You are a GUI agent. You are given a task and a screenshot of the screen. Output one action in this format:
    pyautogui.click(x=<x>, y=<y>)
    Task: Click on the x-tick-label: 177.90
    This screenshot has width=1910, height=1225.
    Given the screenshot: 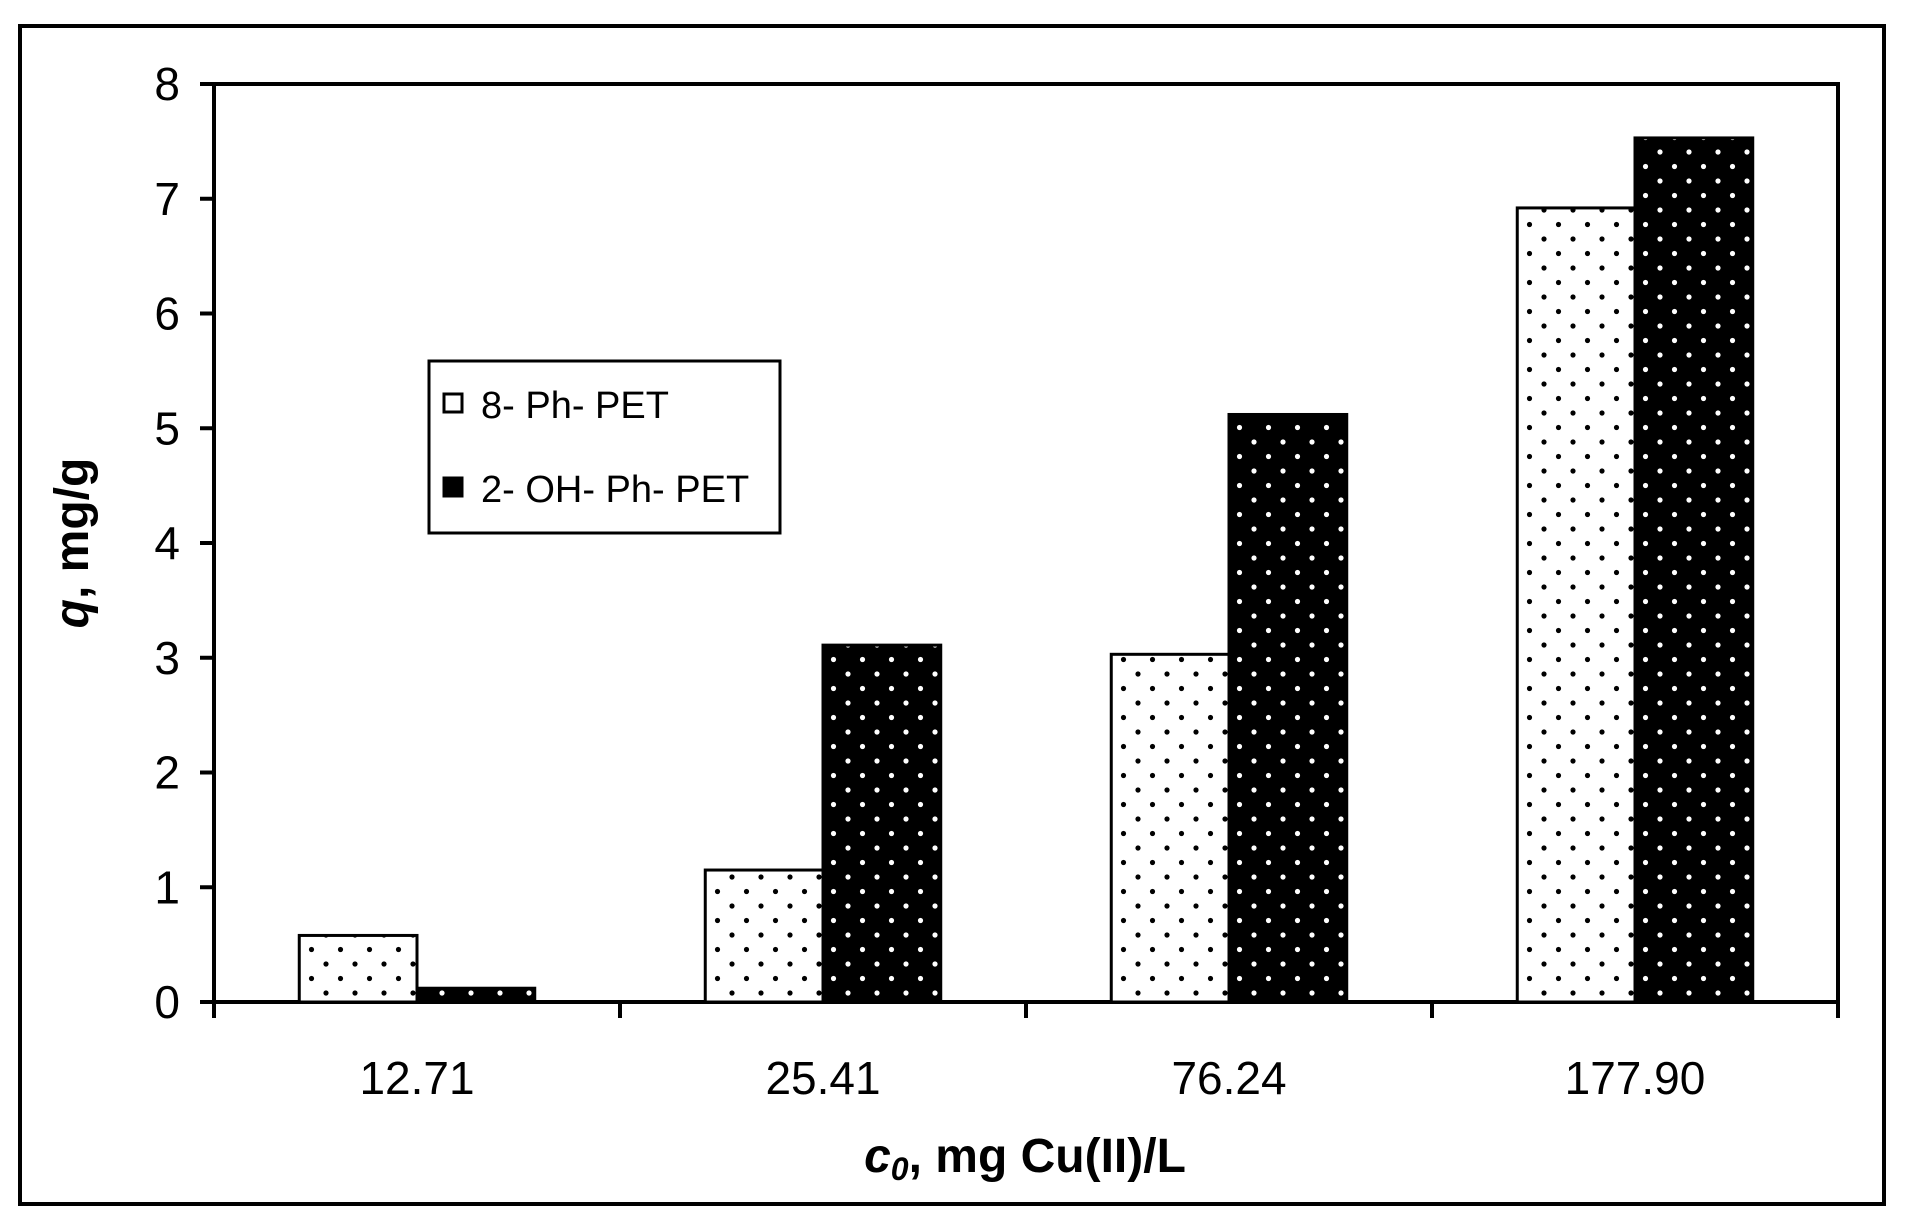 What is the action you would take?
    pyautogui.click(x=1635, y=1078)
    